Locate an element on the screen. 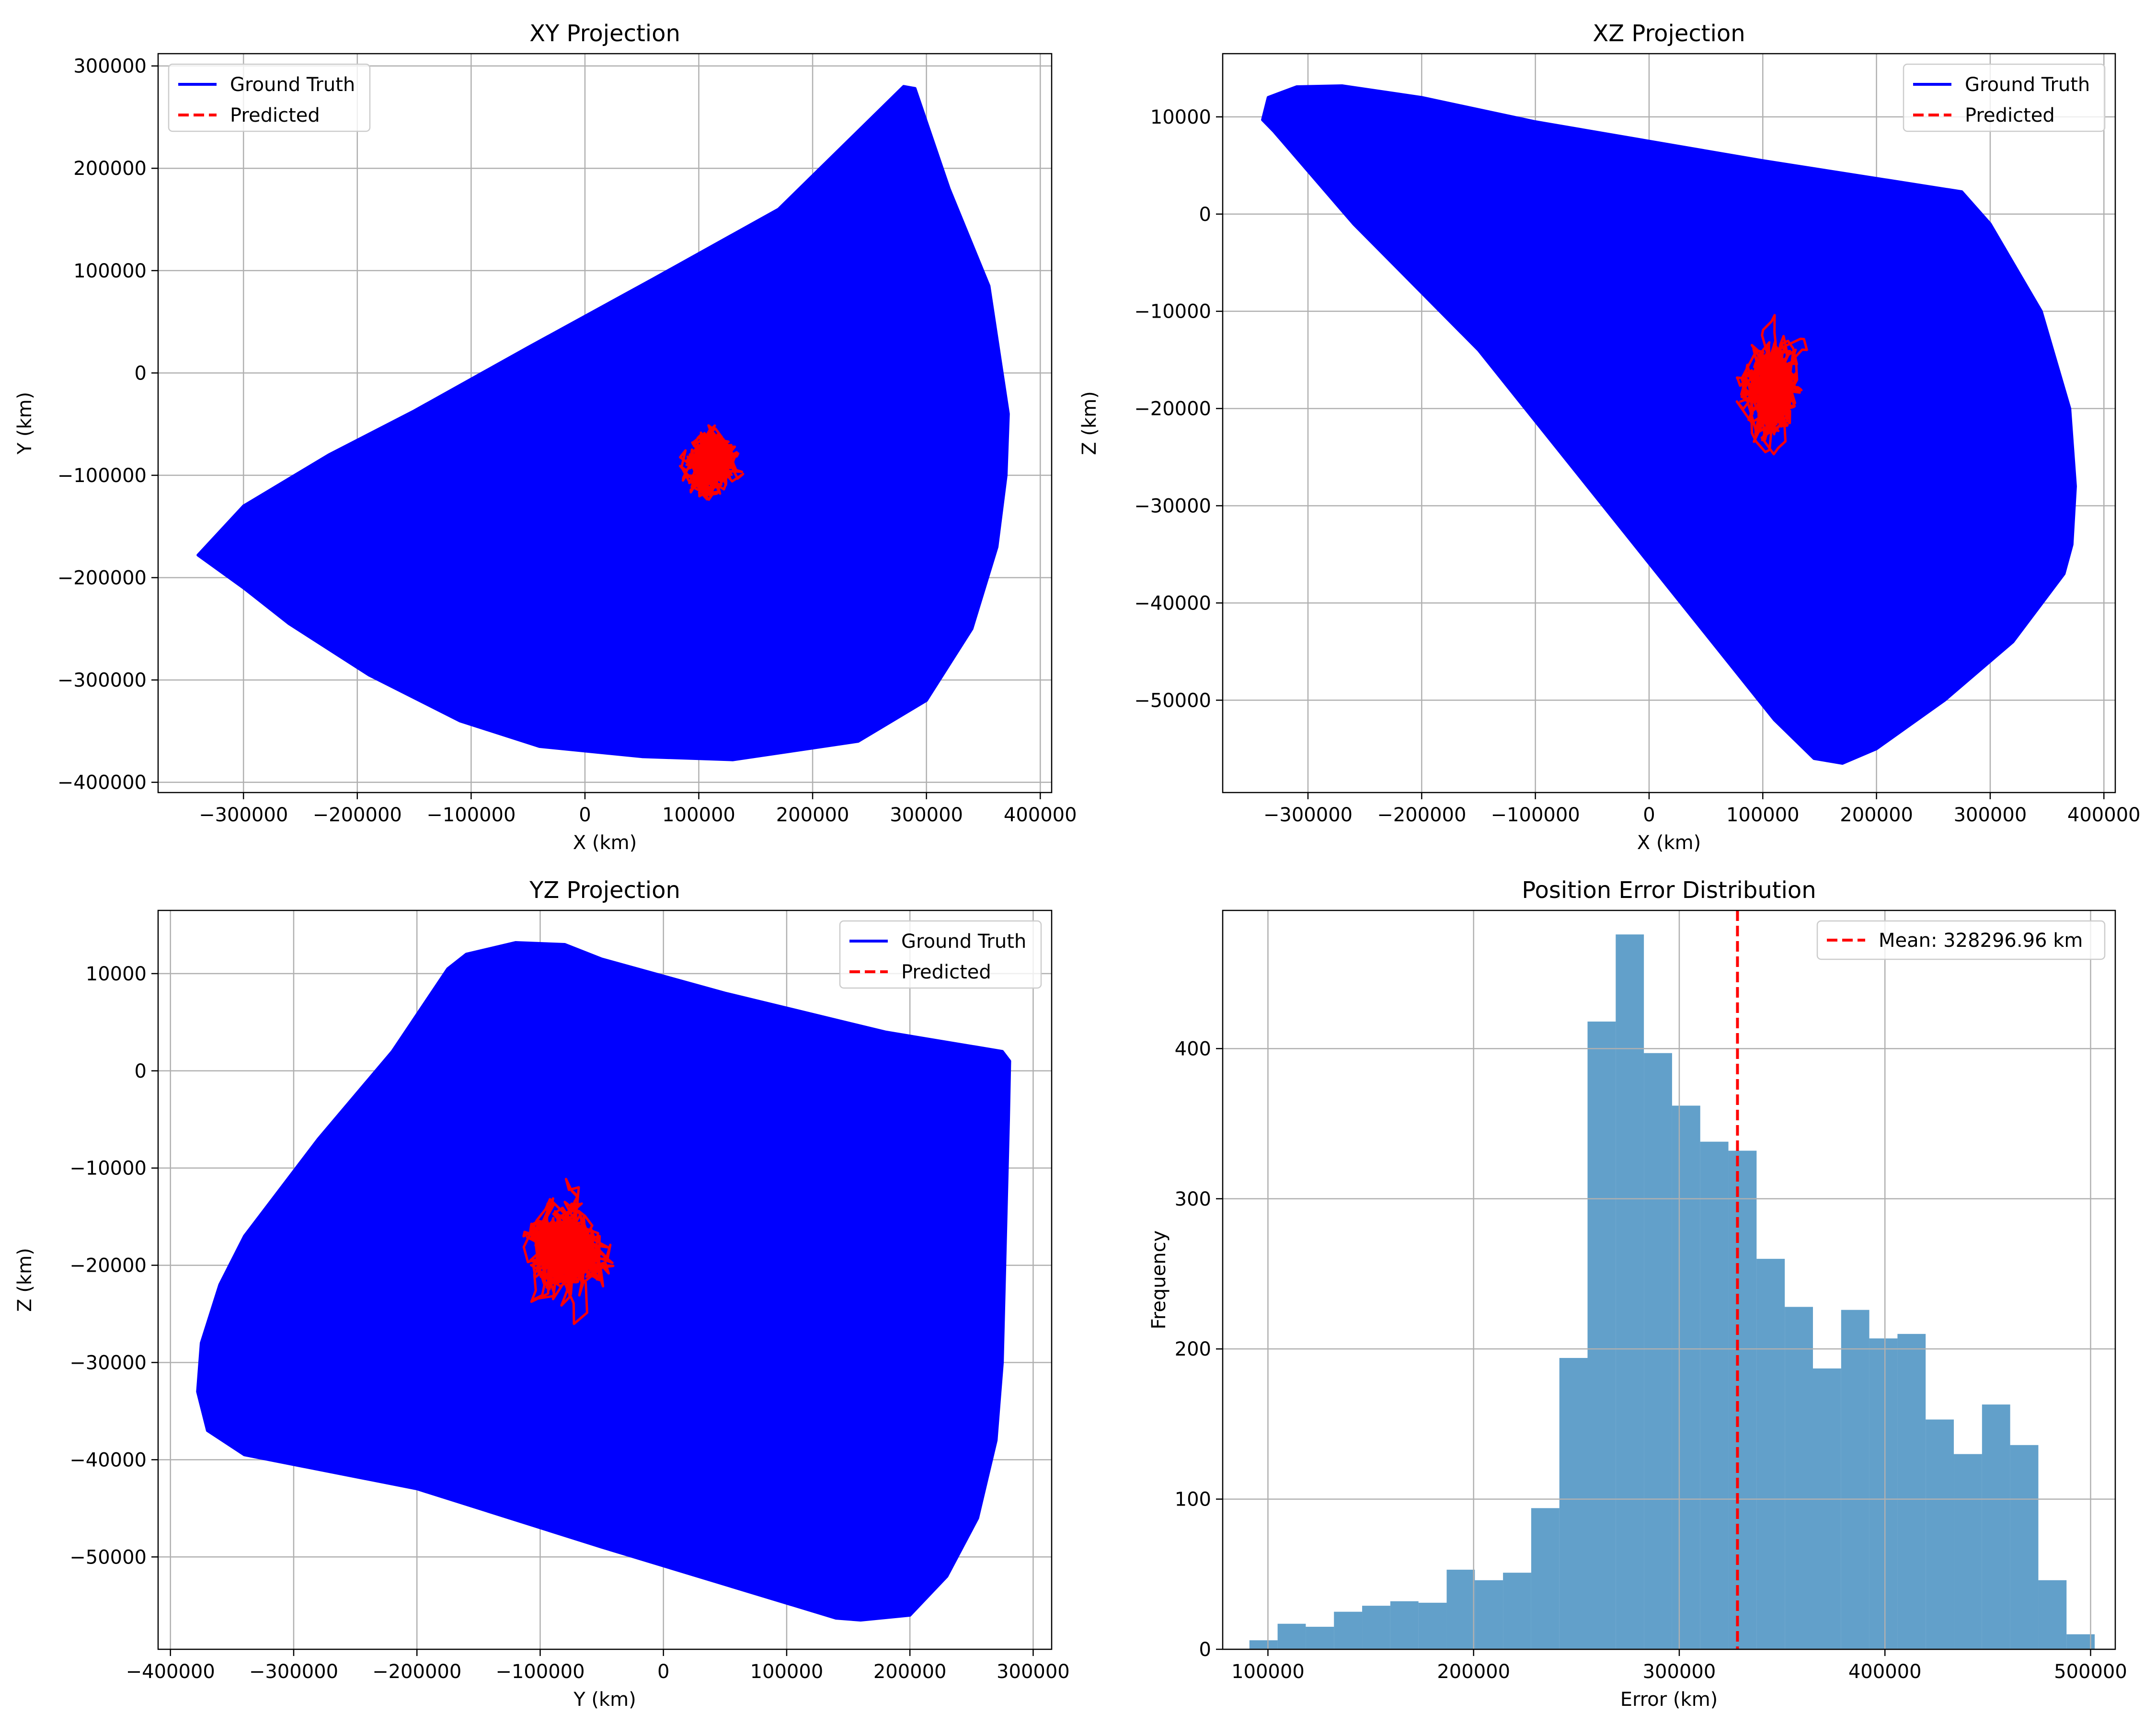 This screenshot has height=1725, width=2156. y-tick-label: 400 is located at coordinates (1193, 1049).